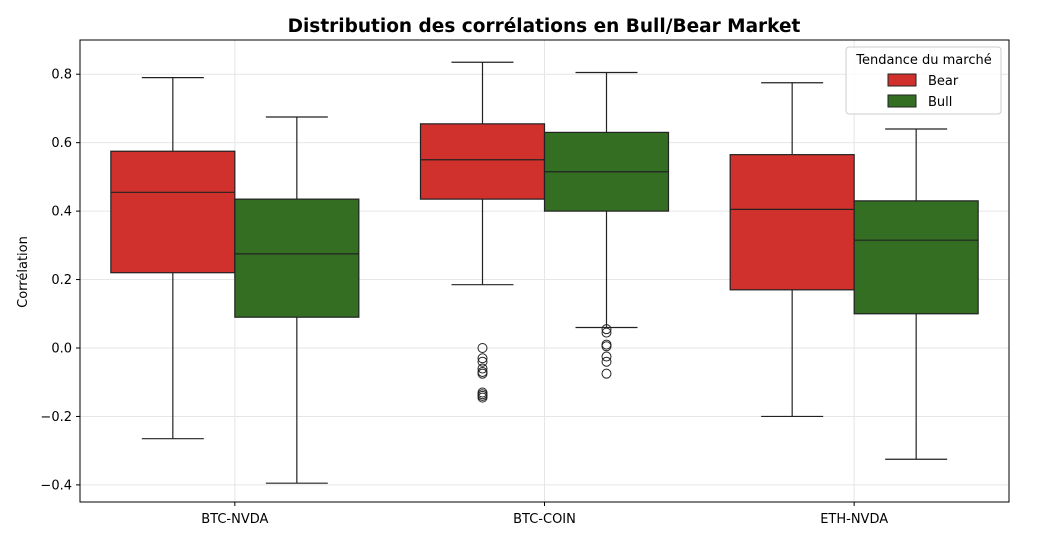  I want to click on y-tick-label: 0.2, so click(61, 280).